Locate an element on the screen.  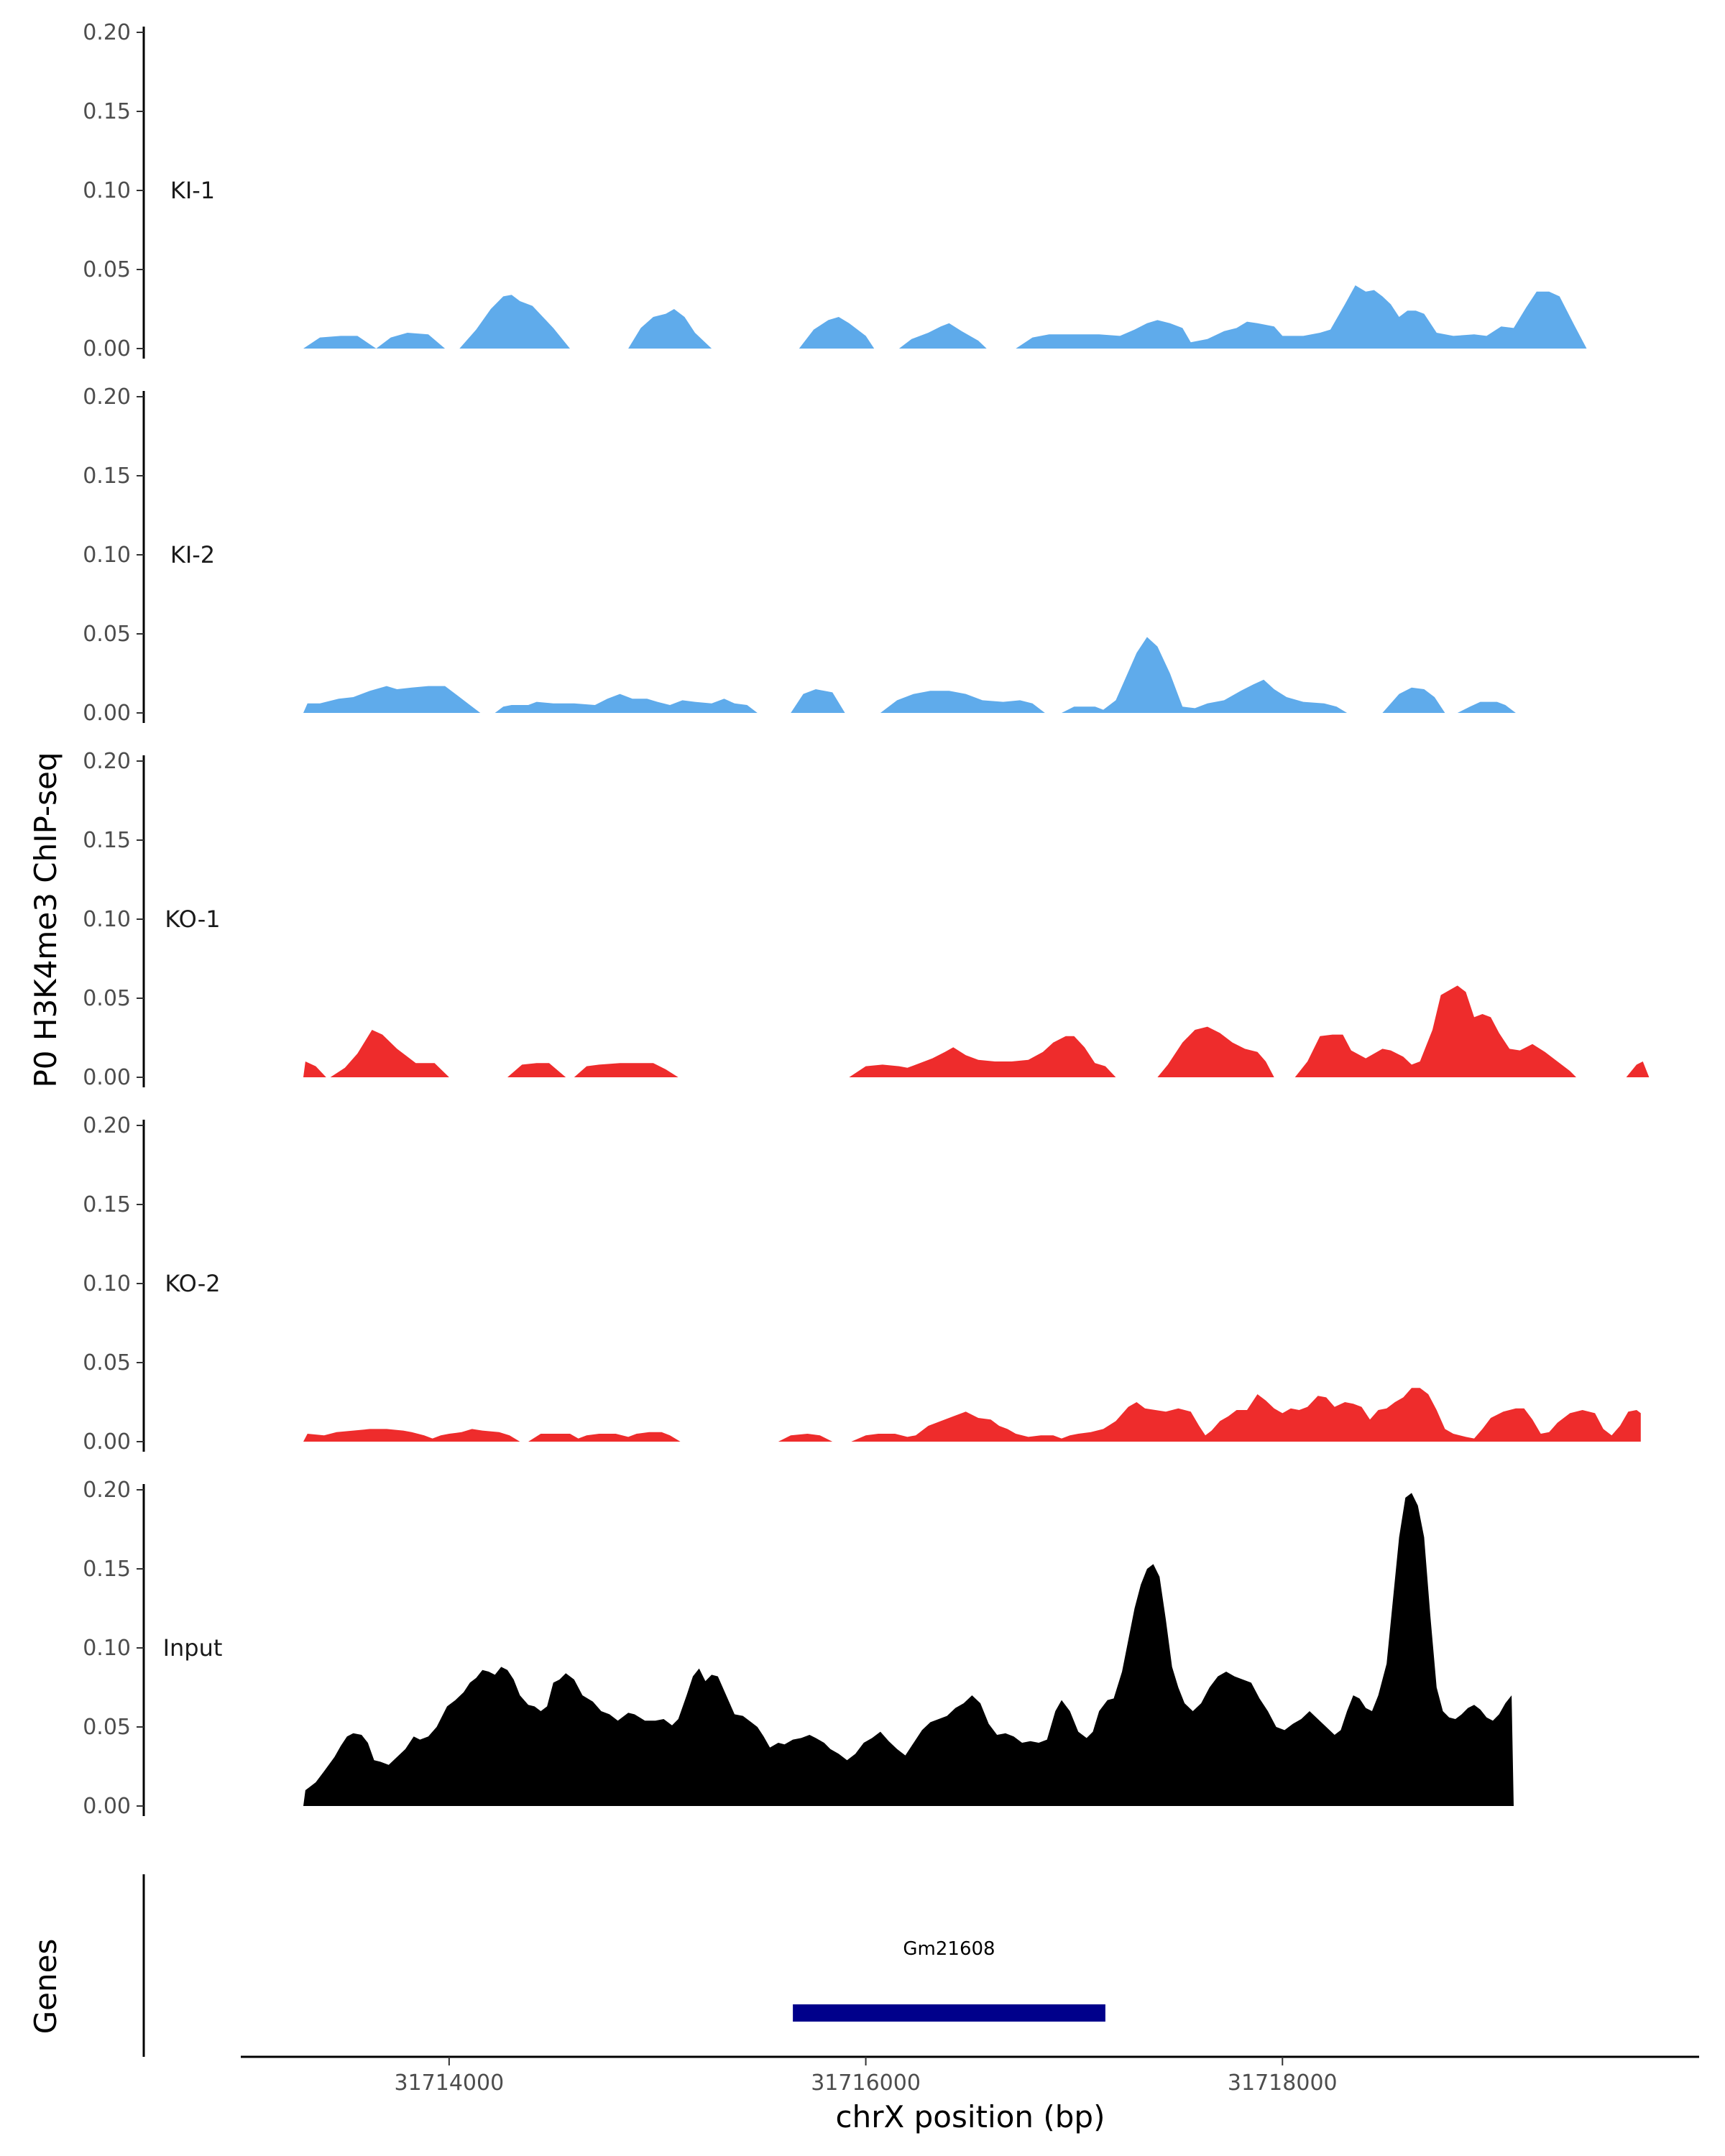
gene-bar is located at coordinates (949, 2013).